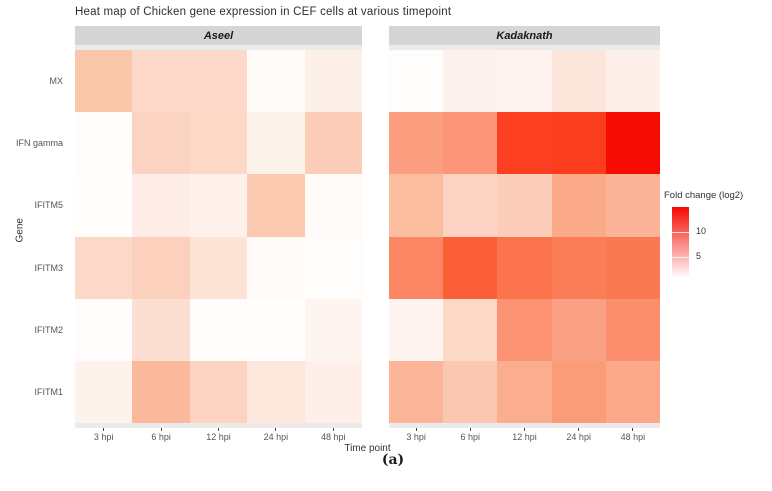 This screenshot has height=491, width=772. What do you see at coordinates (104, 81) in the screenshot?
I see `heatmap-cell-aseel-mx-3-hpi` at bounding box center [104, 81].